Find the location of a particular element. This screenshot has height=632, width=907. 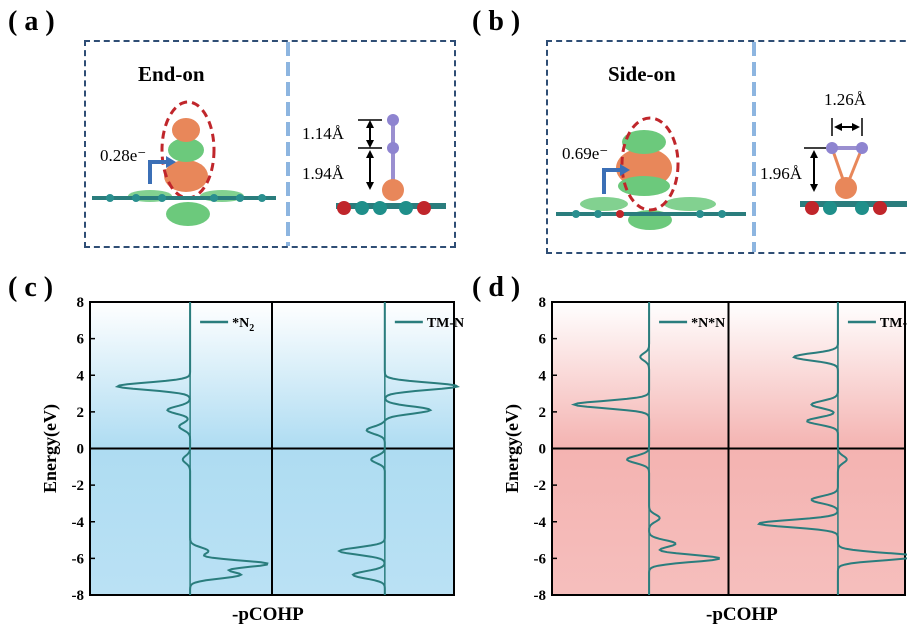

panel-label-d: ( d ) is located at coordinates (496, 287).